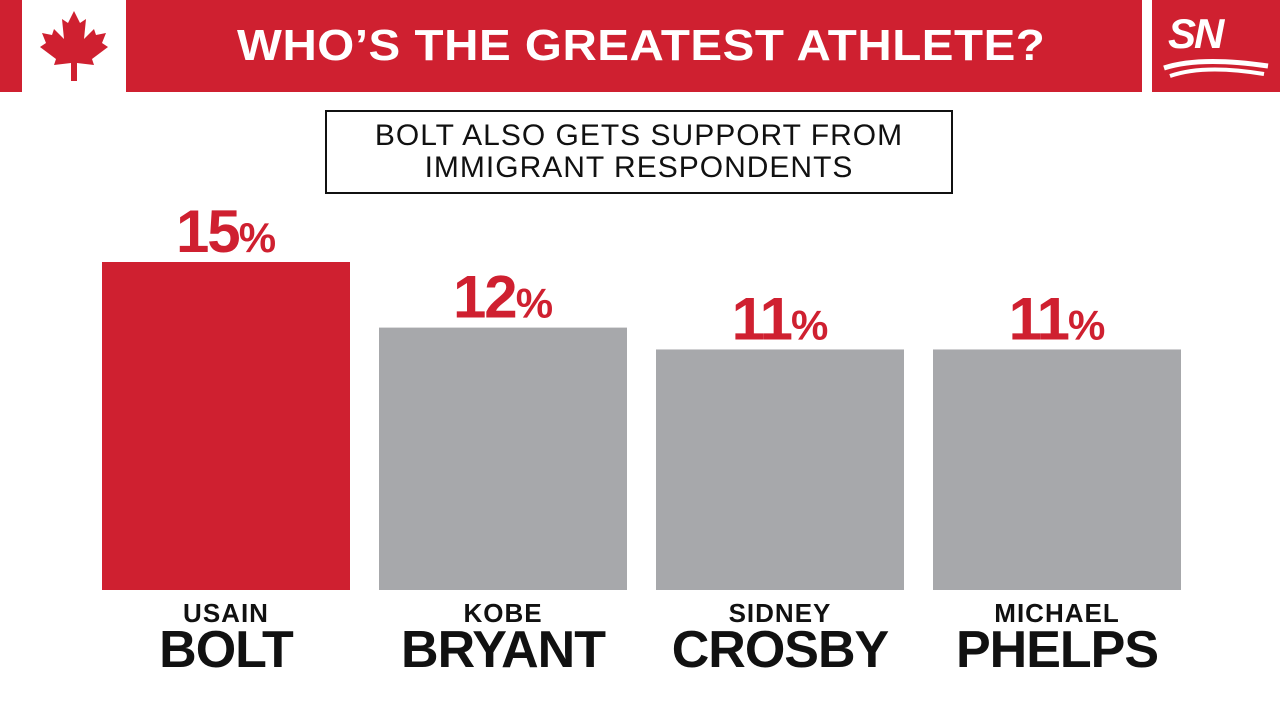 This screenshot has width=1280, height=720. I want to click on value-label: 15%, so click(226, 231).